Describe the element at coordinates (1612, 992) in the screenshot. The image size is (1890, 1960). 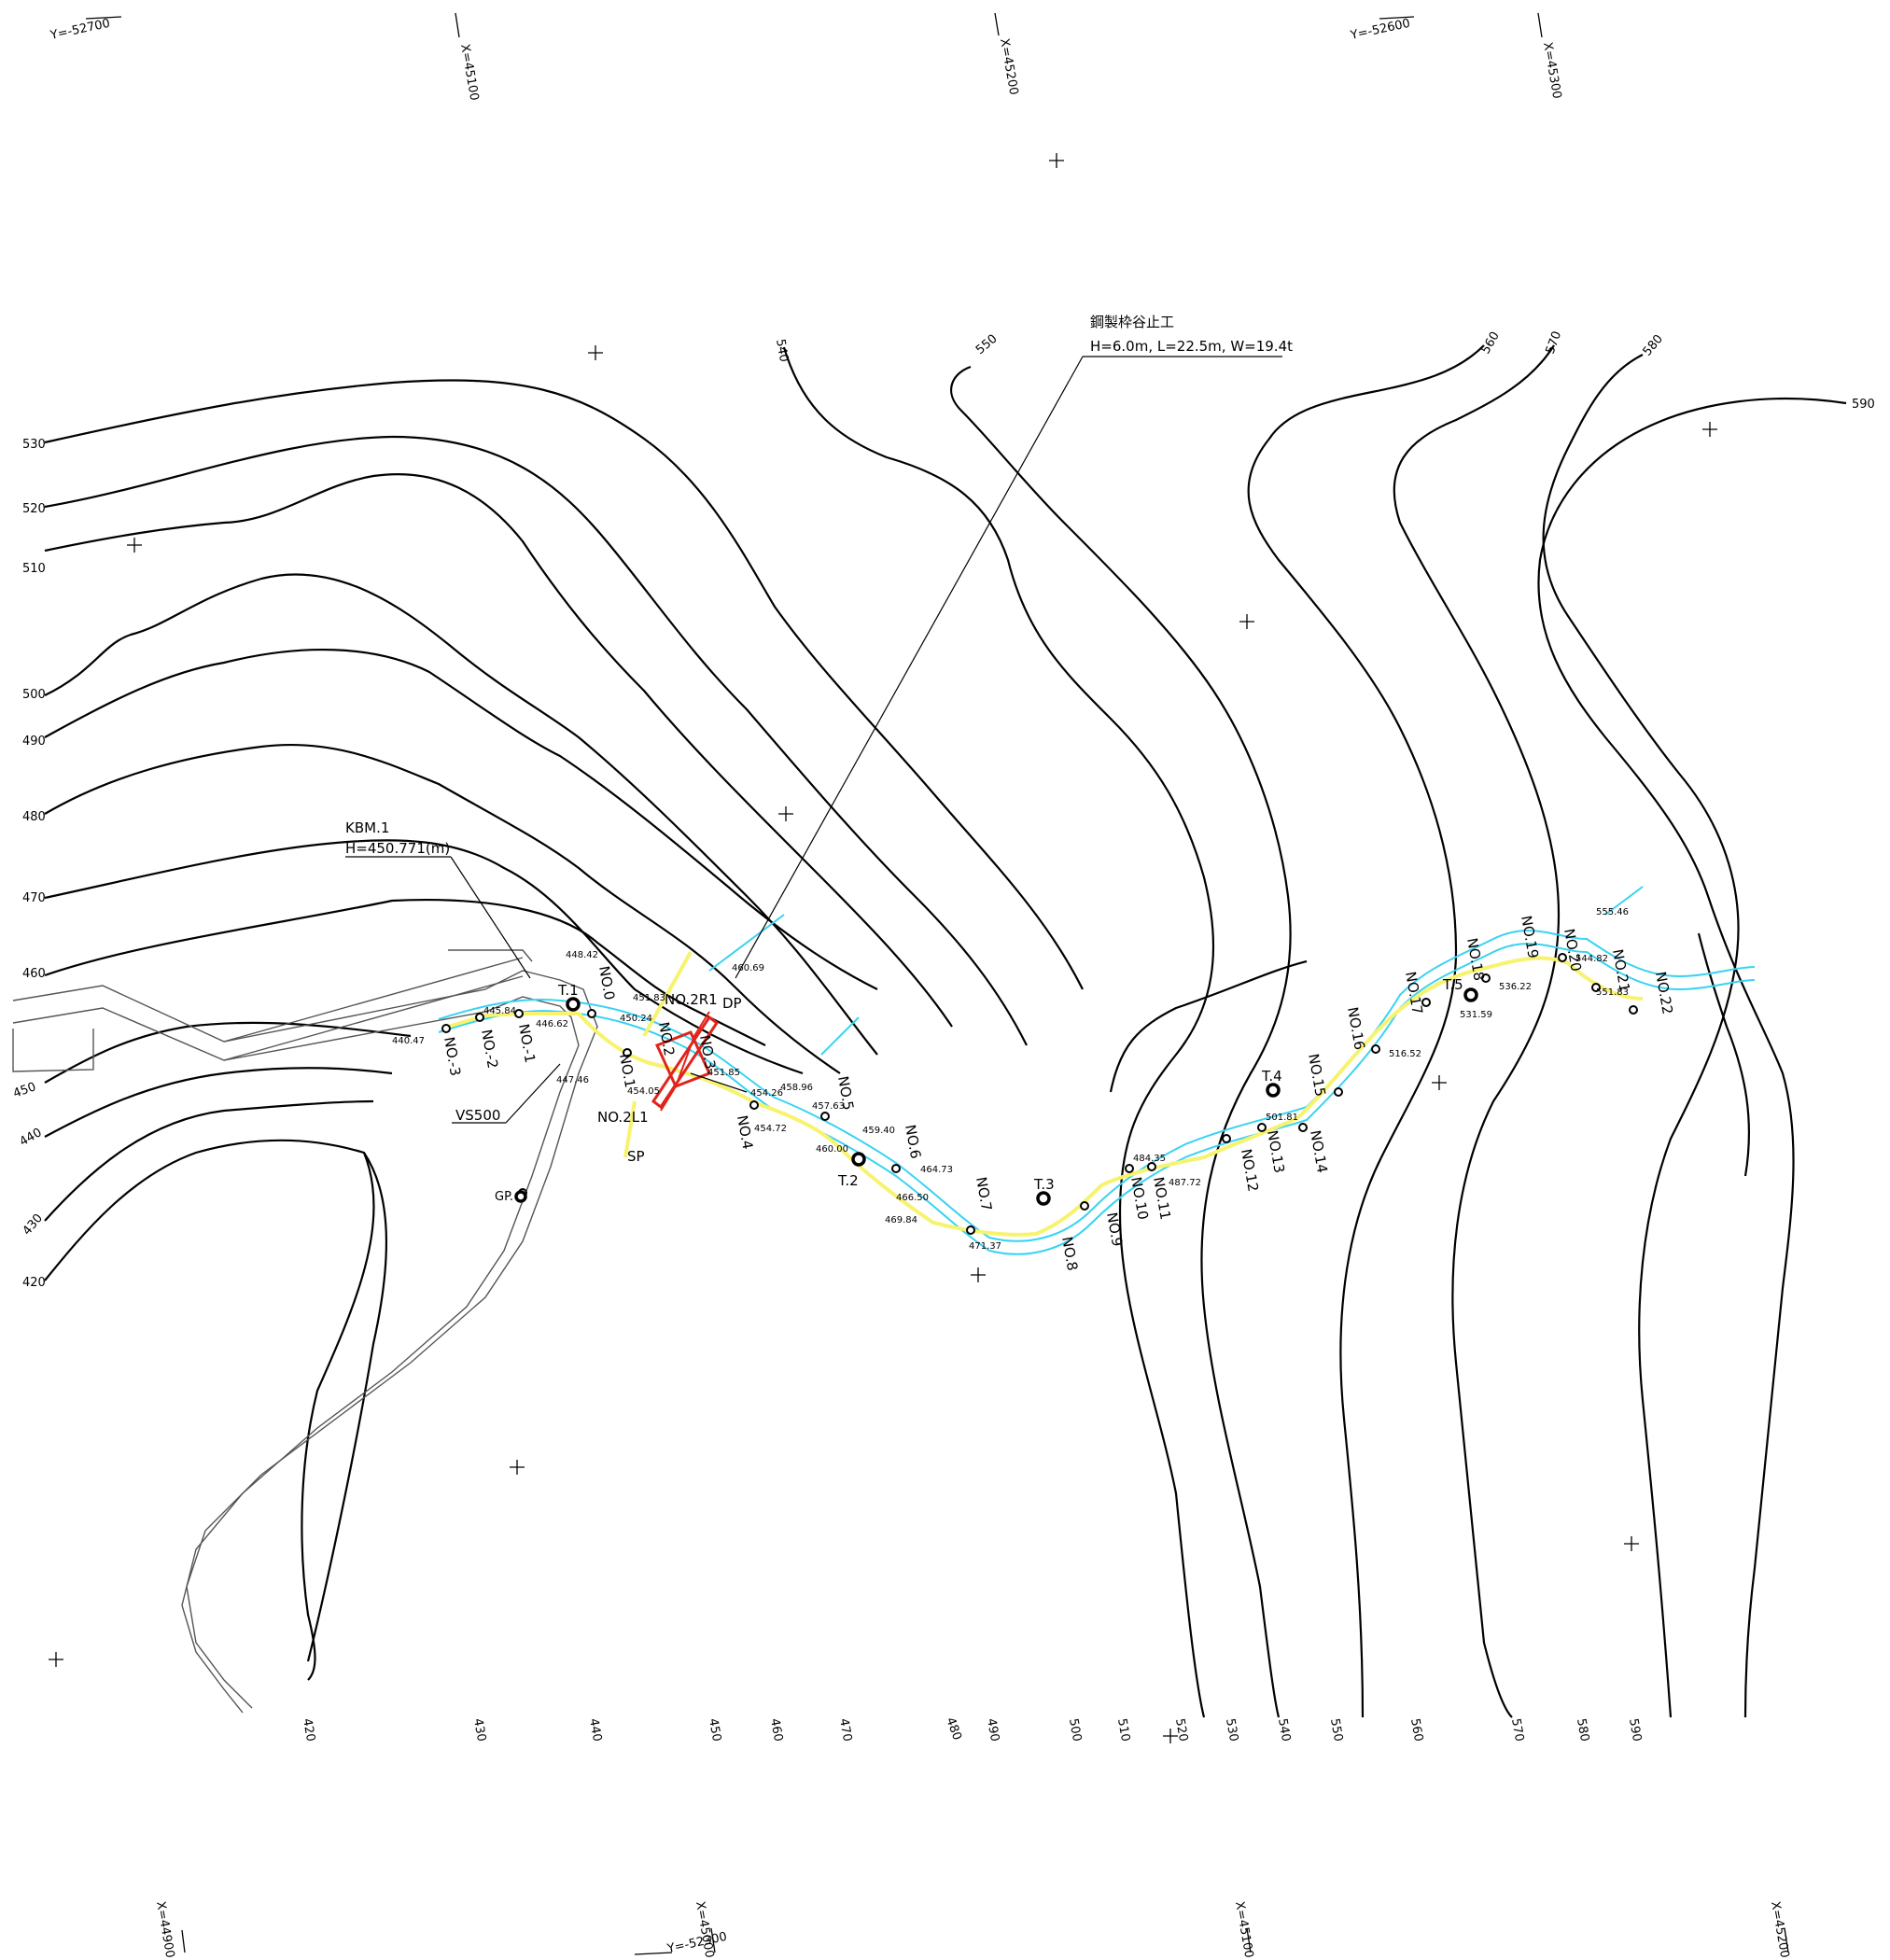
I see `elevation-label: 551.83` at that location.